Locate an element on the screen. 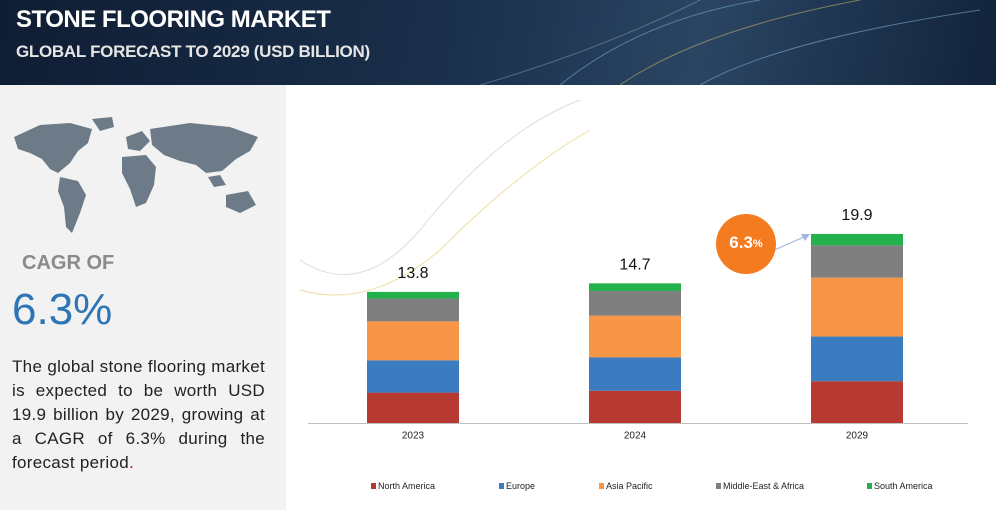 Image resolution: width=996 pixels, height=517 pixels. cagr-badge is located at coordinates (746, 244).